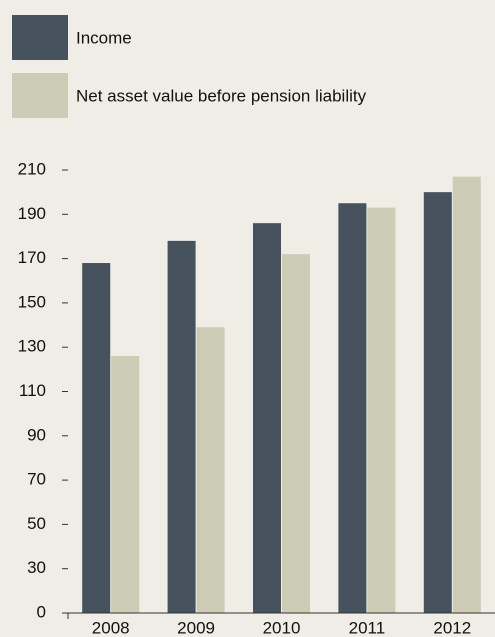  What do you see at coordinates (36, 523) in the screenshot?
I see `y-tick-label: 50` at bounding box center [36, 523].